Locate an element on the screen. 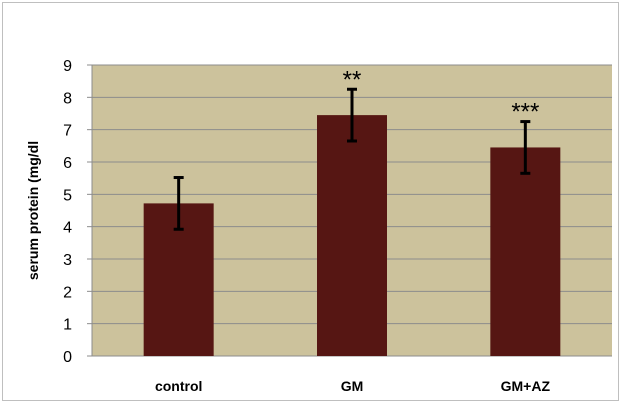  significance-annotations: ***** is located at coordinates (441, 95).